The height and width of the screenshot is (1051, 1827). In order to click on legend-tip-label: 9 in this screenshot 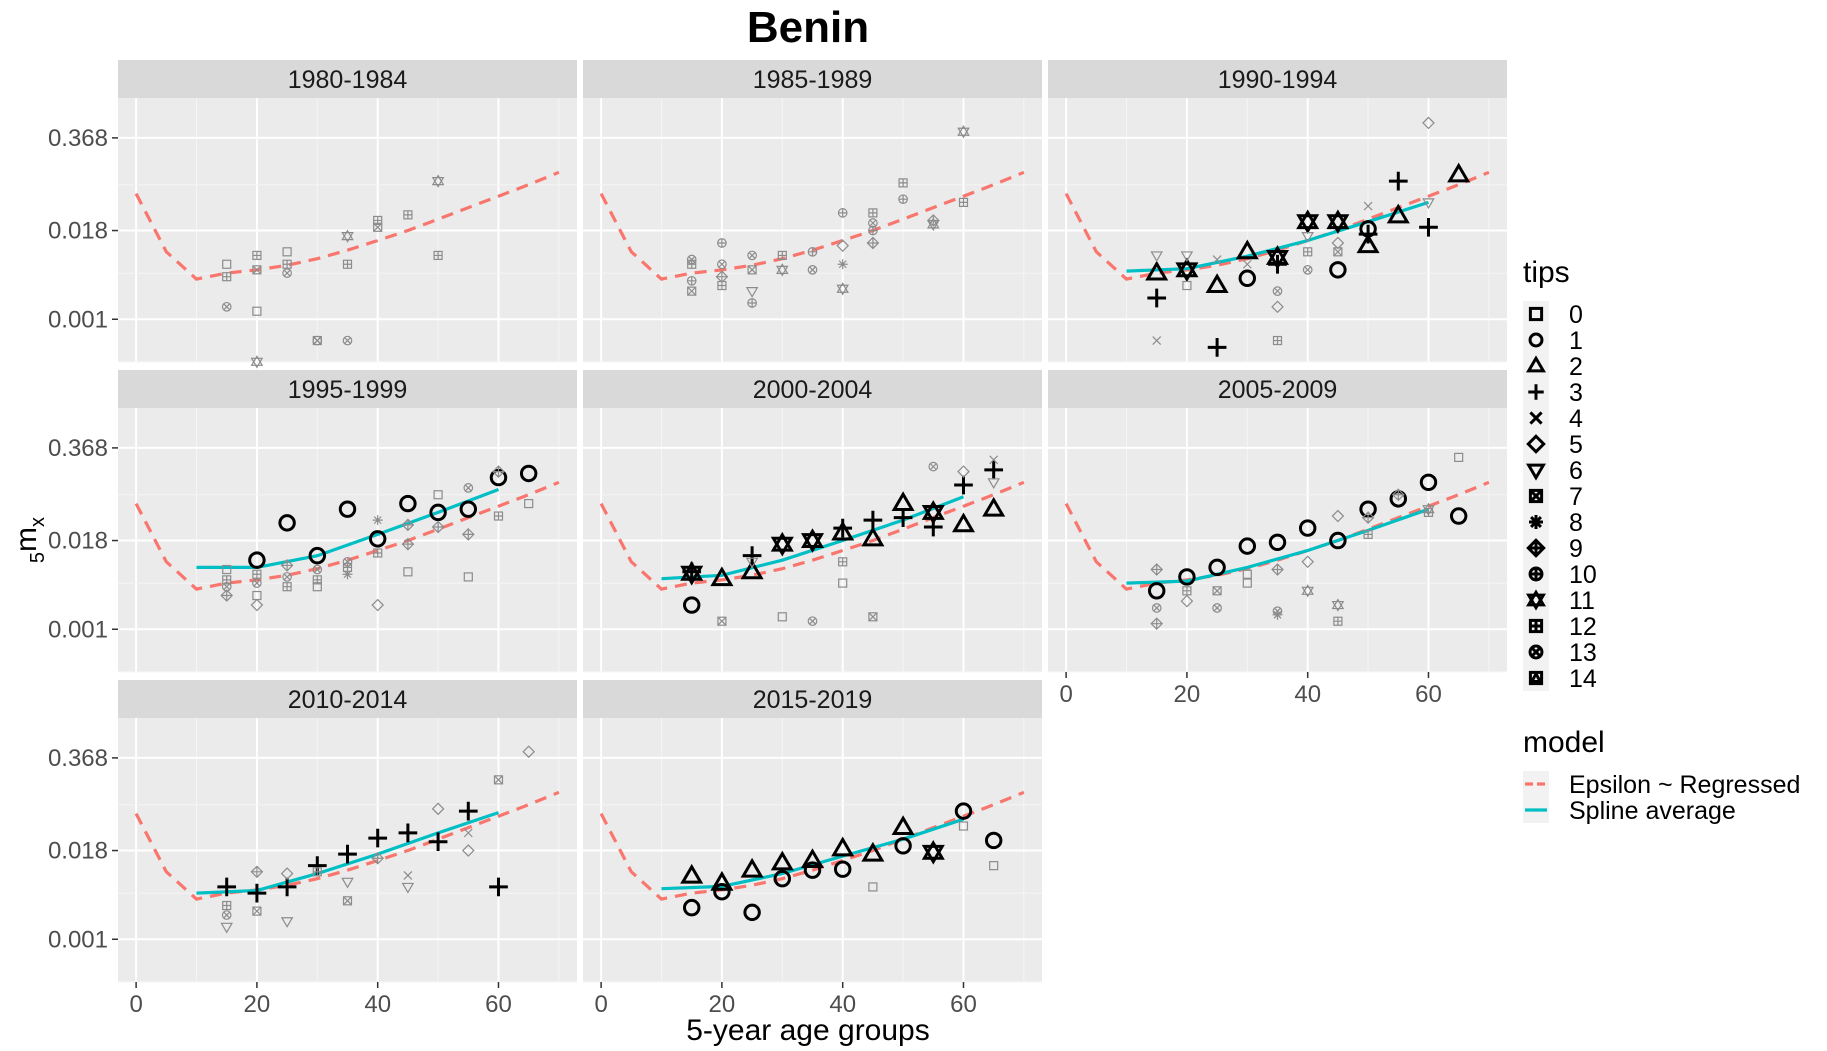, I will do `click(1576, 549)`.